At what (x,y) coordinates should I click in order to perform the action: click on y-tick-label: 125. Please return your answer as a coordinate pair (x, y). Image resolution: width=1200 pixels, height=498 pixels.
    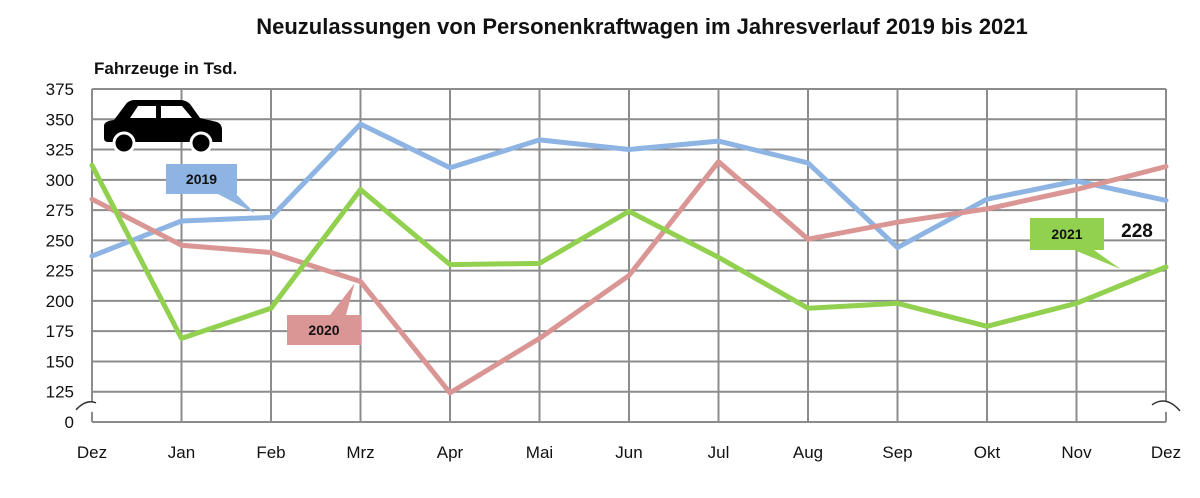
    Looking at the image, I should click on (60, 392).